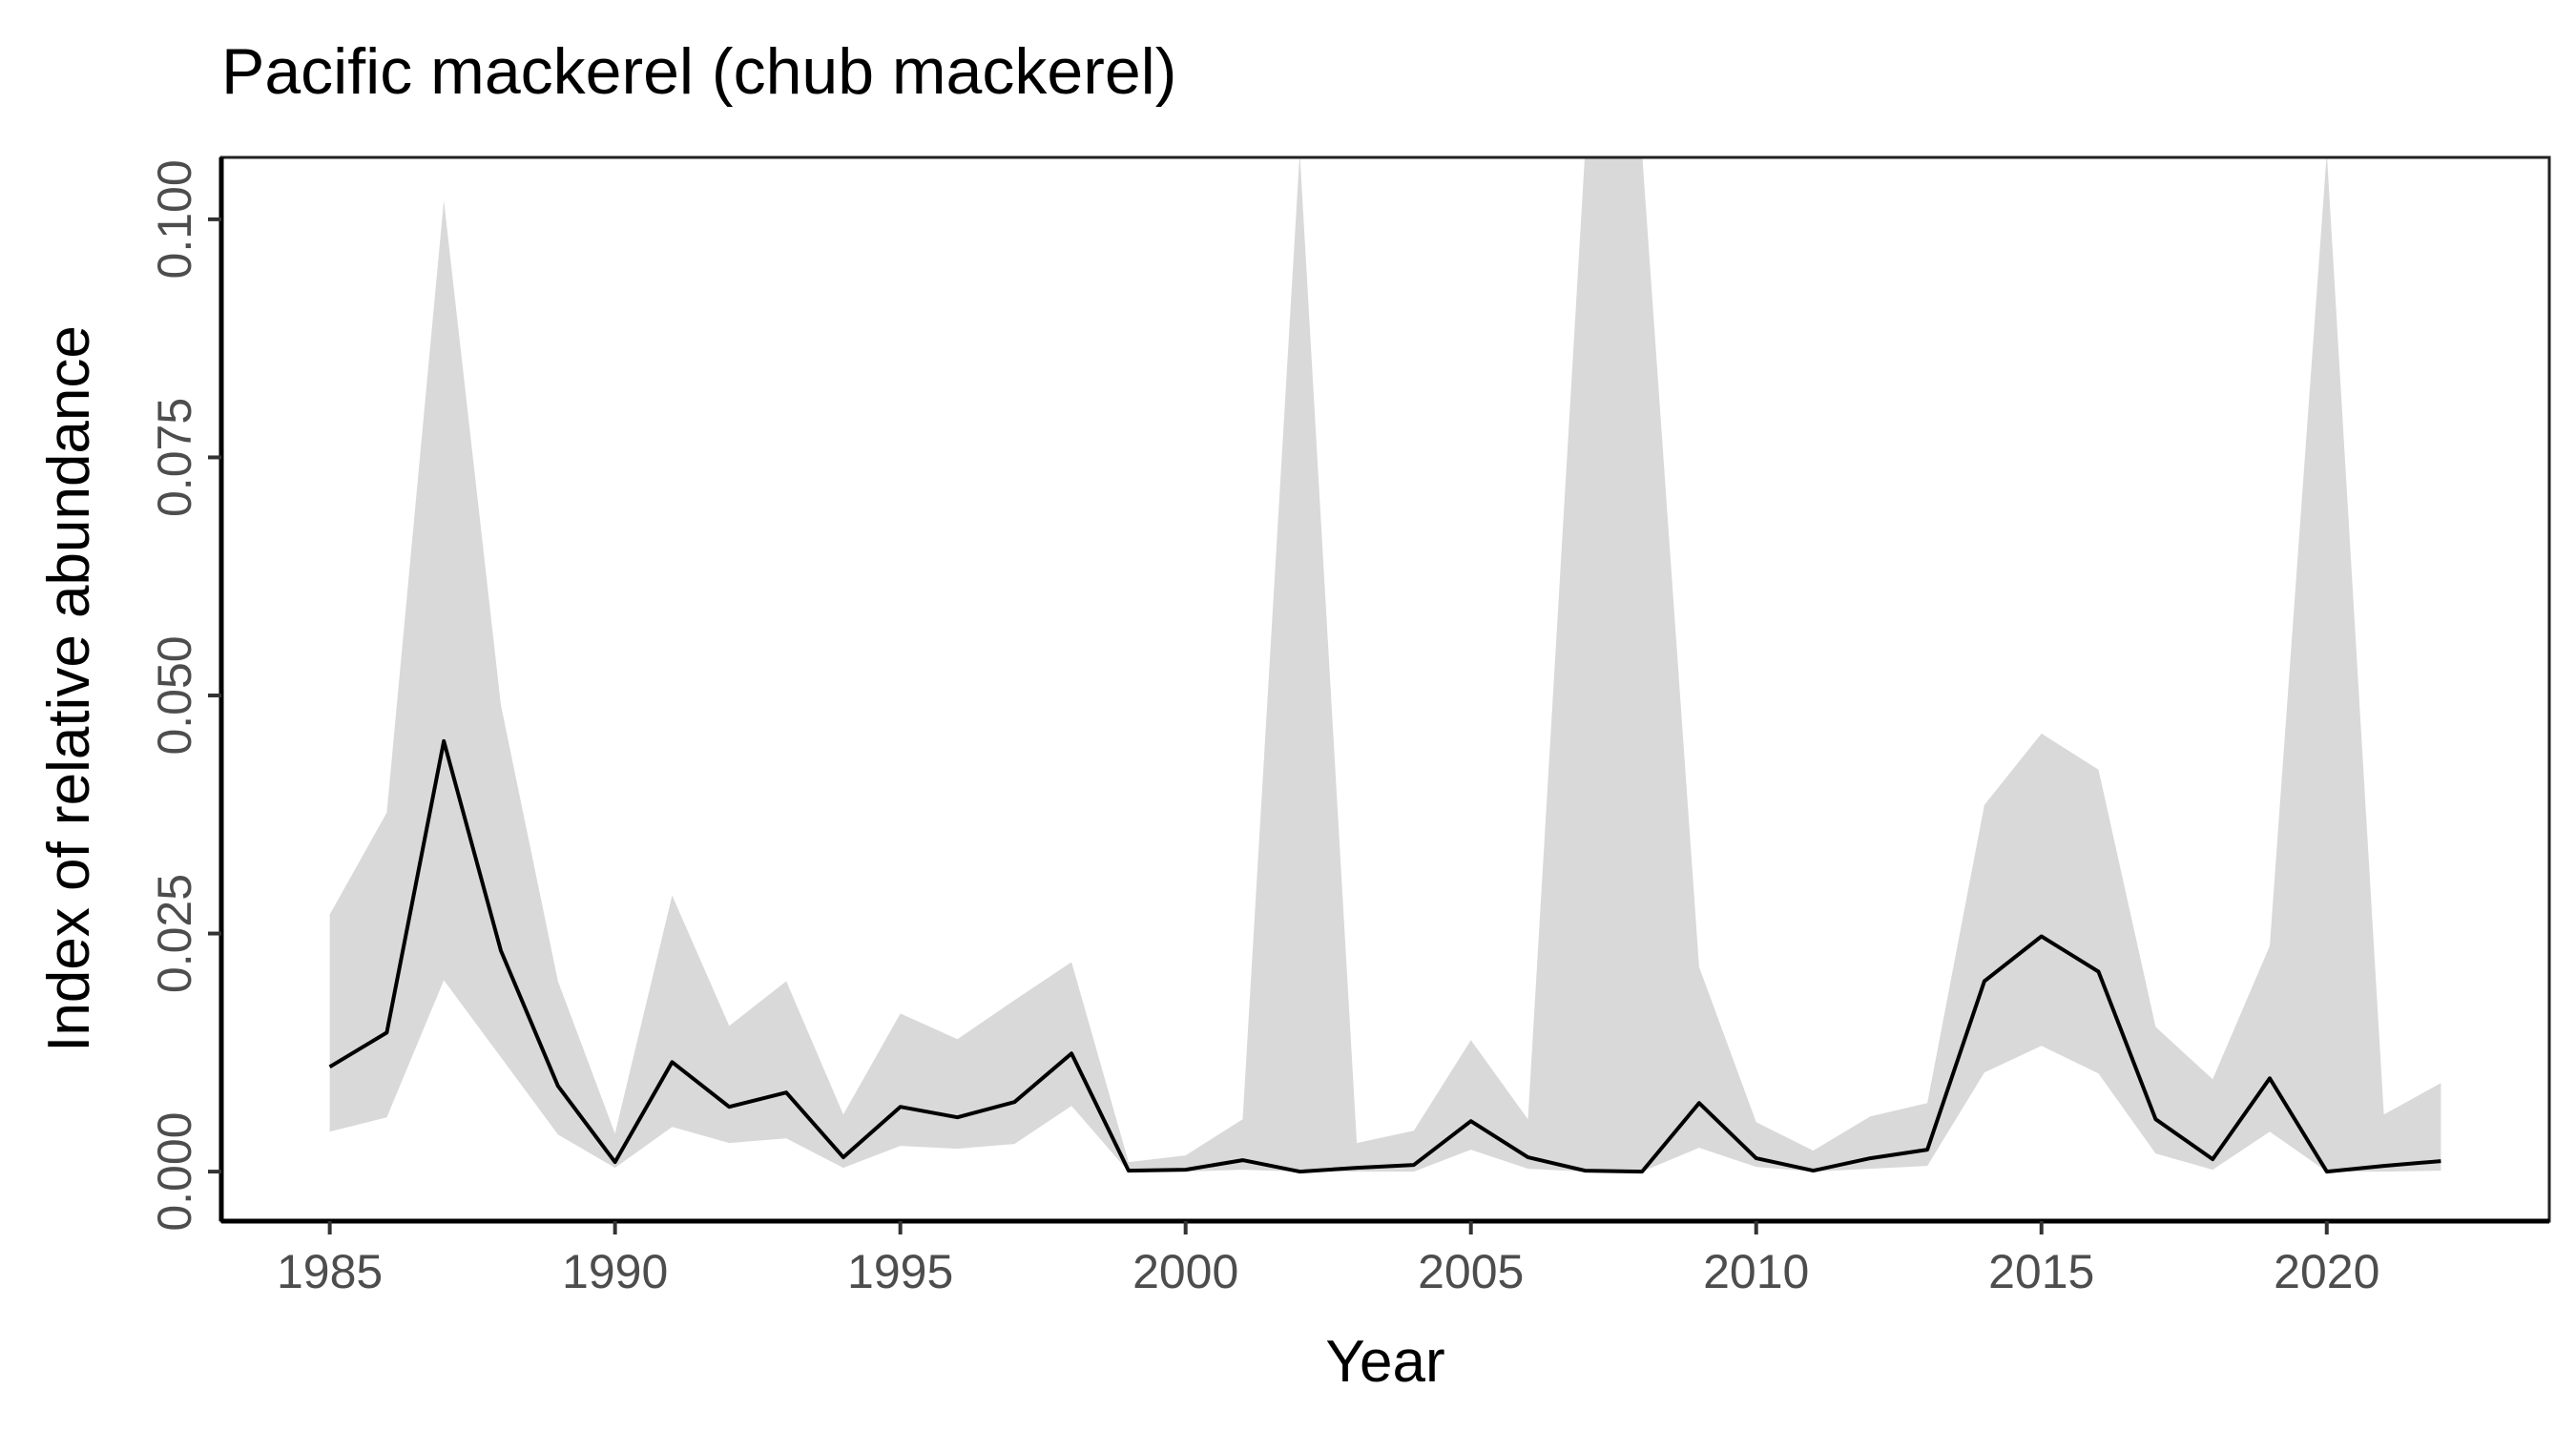 The image size is (2576, 1431). What do you see at coordinates (1756, 1271) in the screenshot?
I see `x-tick-label: 2010` at bounding box center [1756, 1271].